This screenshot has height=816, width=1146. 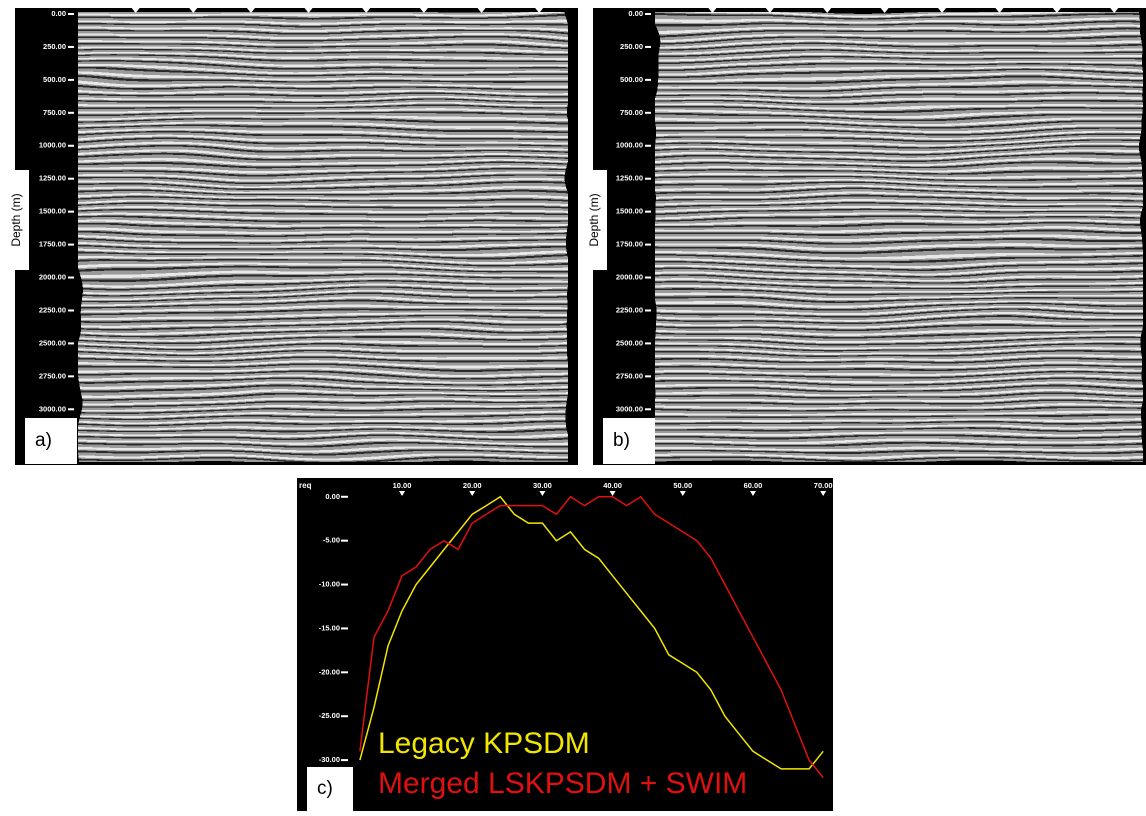 What do you see at coordinates (682, 485) in the screenshot?
I see `x-tick-label: 50.00` at bounding box center [682, 485].